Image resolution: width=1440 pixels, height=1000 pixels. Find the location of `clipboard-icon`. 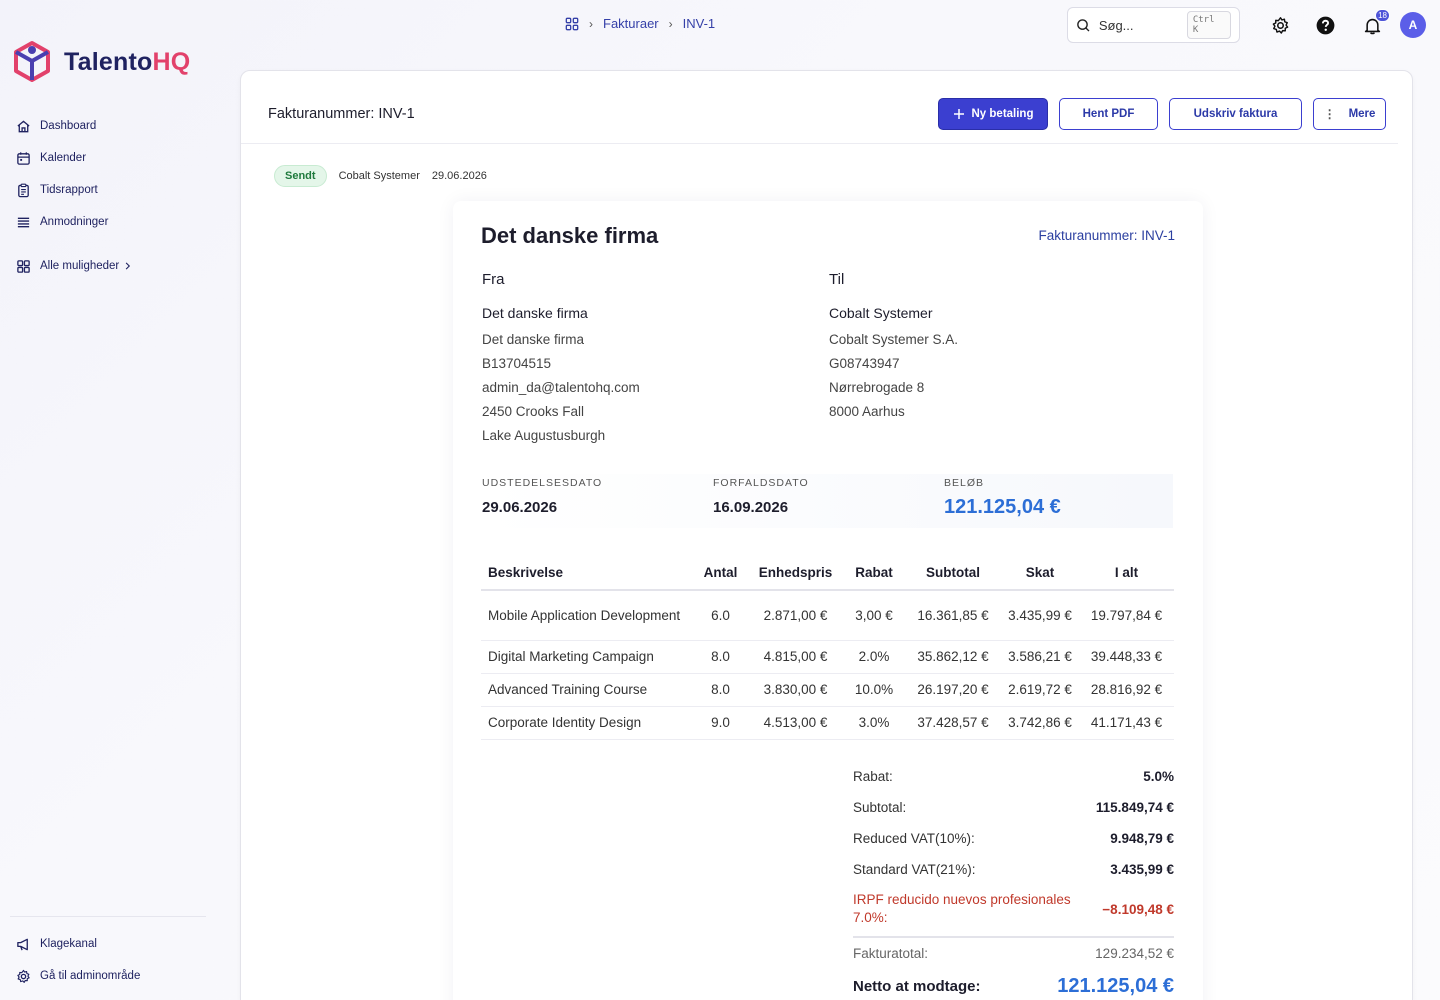

clipboard-icon is located at coordinates (23, 190).